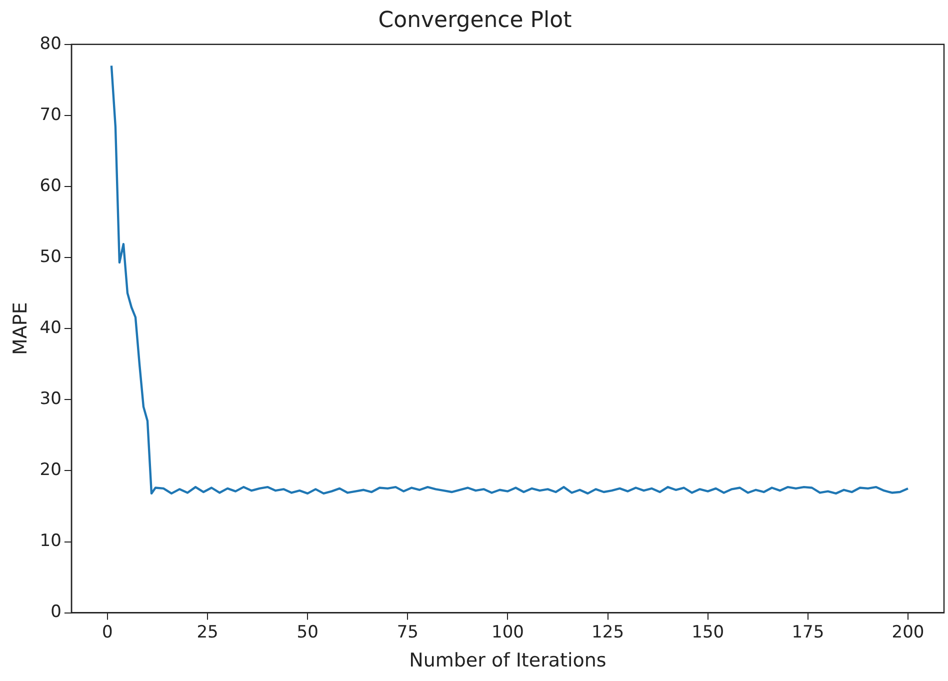 The width and height of the screenshot is (948, 681). I want to click on y-tick-label: 60, so click(51, 186).